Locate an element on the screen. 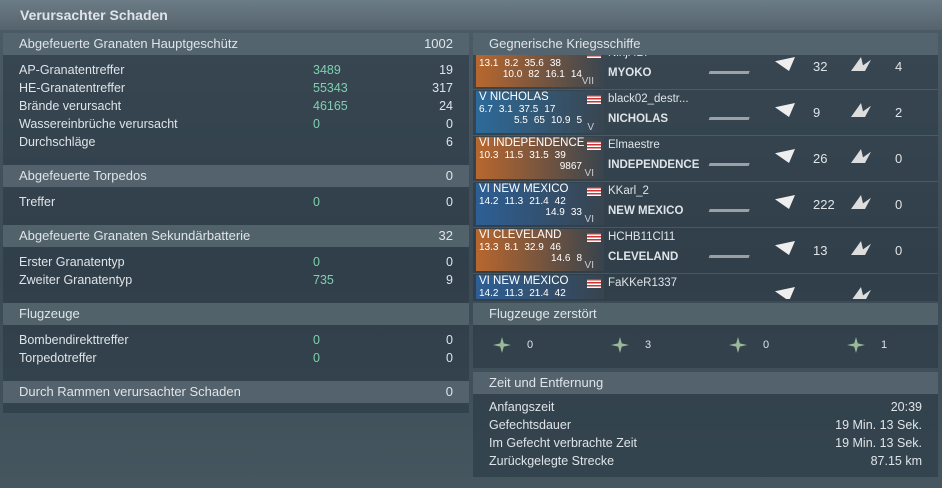 Image resolution: width=942 pixels, height=488 pixels. section-header: Abgefeuerte Granaten Sekundärbatterie 32 is located at coordinates (236, 236).